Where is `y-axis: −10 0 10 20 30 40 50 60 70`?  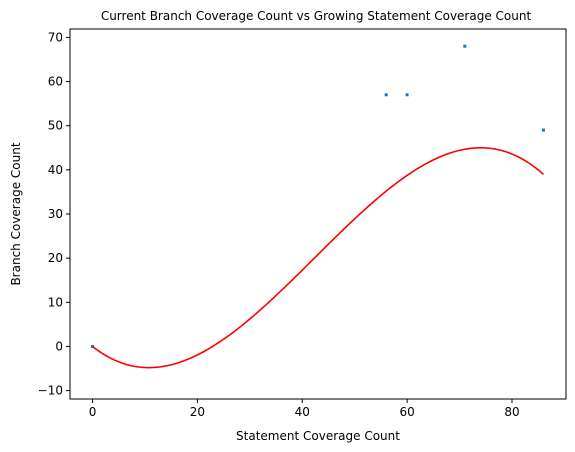 y-axis: −10 0 10 20 30 40 50 60 70 is located at coordinates (54, 214).